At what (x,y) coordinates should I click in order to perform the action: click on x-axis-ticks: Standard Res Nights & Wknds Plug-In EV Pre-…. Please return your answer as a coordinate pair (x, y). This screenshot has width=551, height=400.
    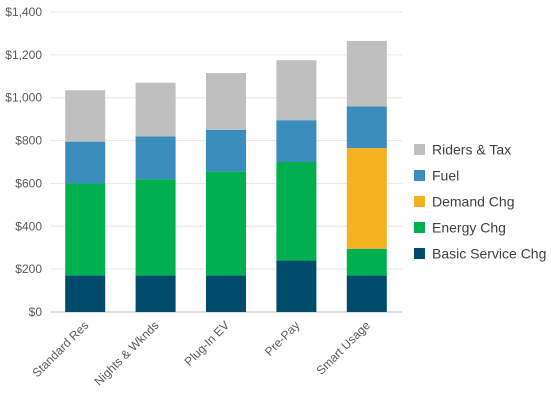
    Looking at the image, I should click on (202, 353).